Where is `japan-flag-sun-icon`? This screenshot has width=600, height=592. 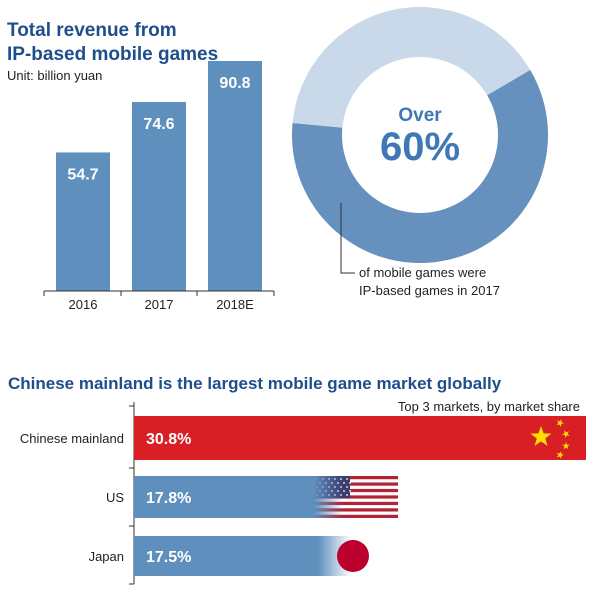
japan-flag-sun-icon is located at coordinates (353, 556).